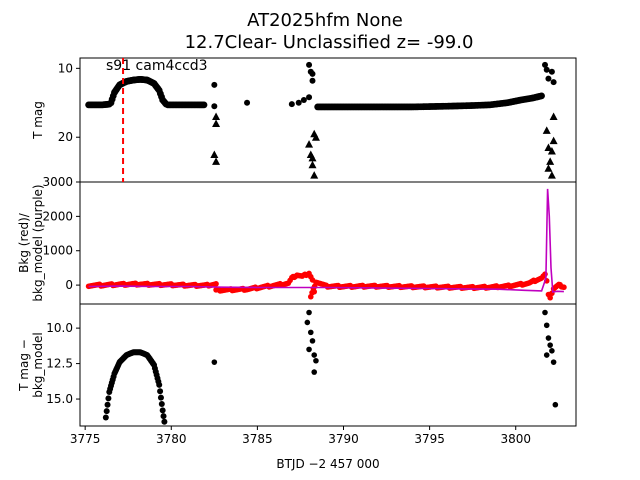  Describe the element at coordinates (157, 66) in the screenshot. I see `sector-annotation: s91 cam4ccd3` at that location.